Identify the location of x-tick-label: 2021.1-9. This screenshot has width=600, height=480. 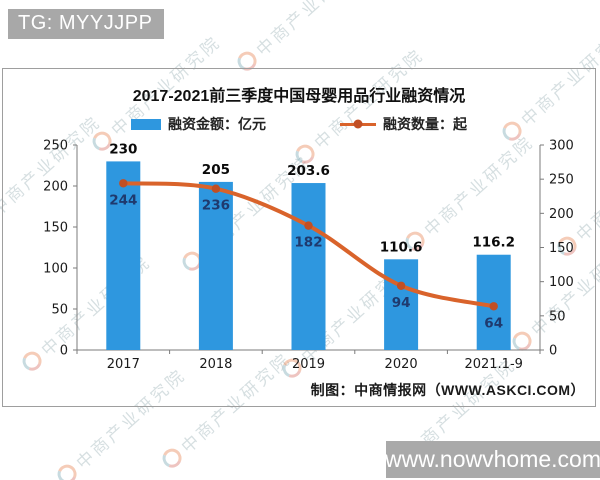
(493, 364).